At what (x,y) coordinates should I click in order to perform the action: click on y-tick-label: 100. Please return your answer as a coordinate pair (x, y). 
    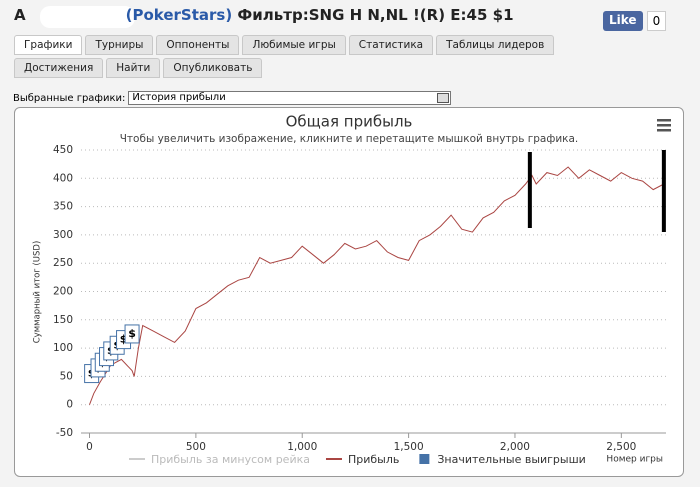
    Looking at the image, I should click on (63, 348).